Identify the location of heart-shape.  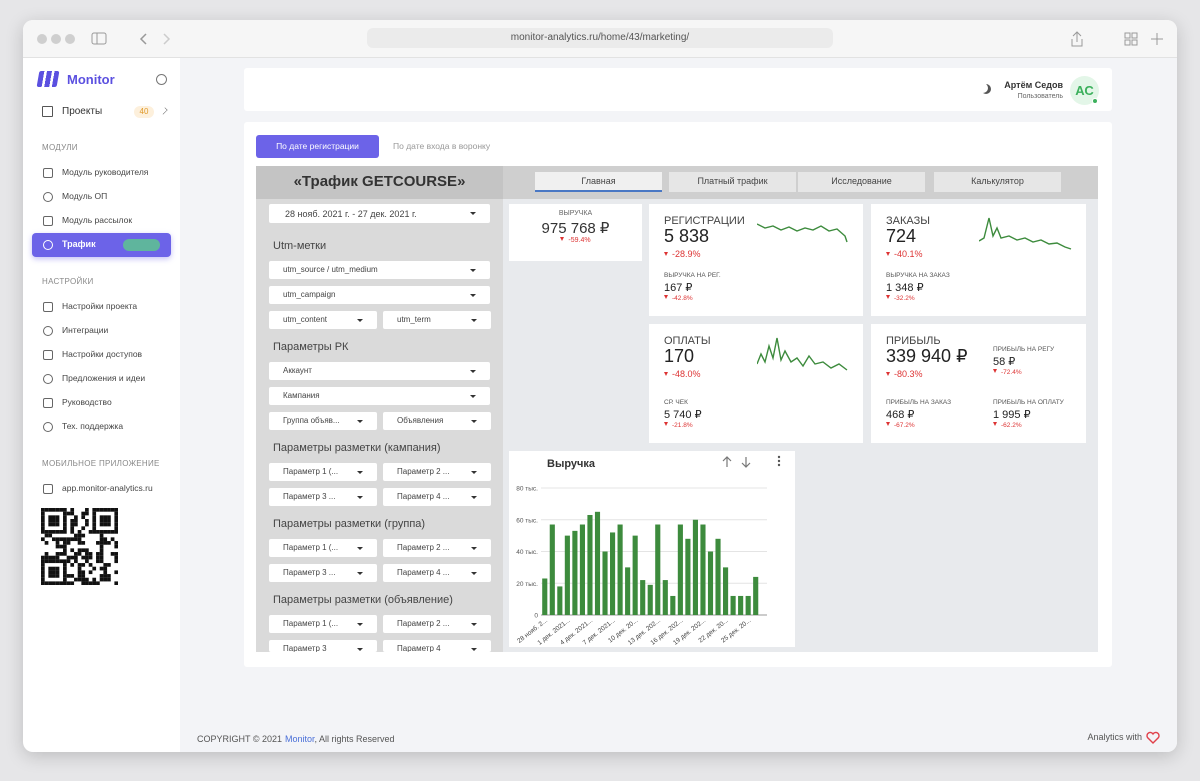
(1153, 737).